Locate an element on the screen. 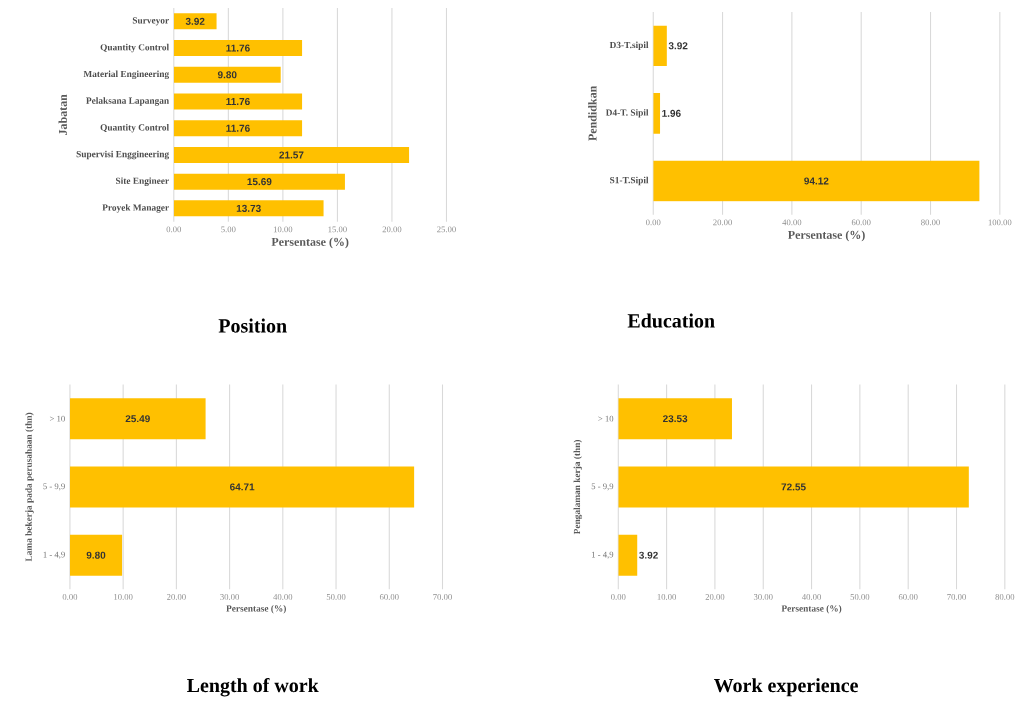 The image size is (1019, 703). x-tick-label: 5.00 is located at coordinates (228, 229).